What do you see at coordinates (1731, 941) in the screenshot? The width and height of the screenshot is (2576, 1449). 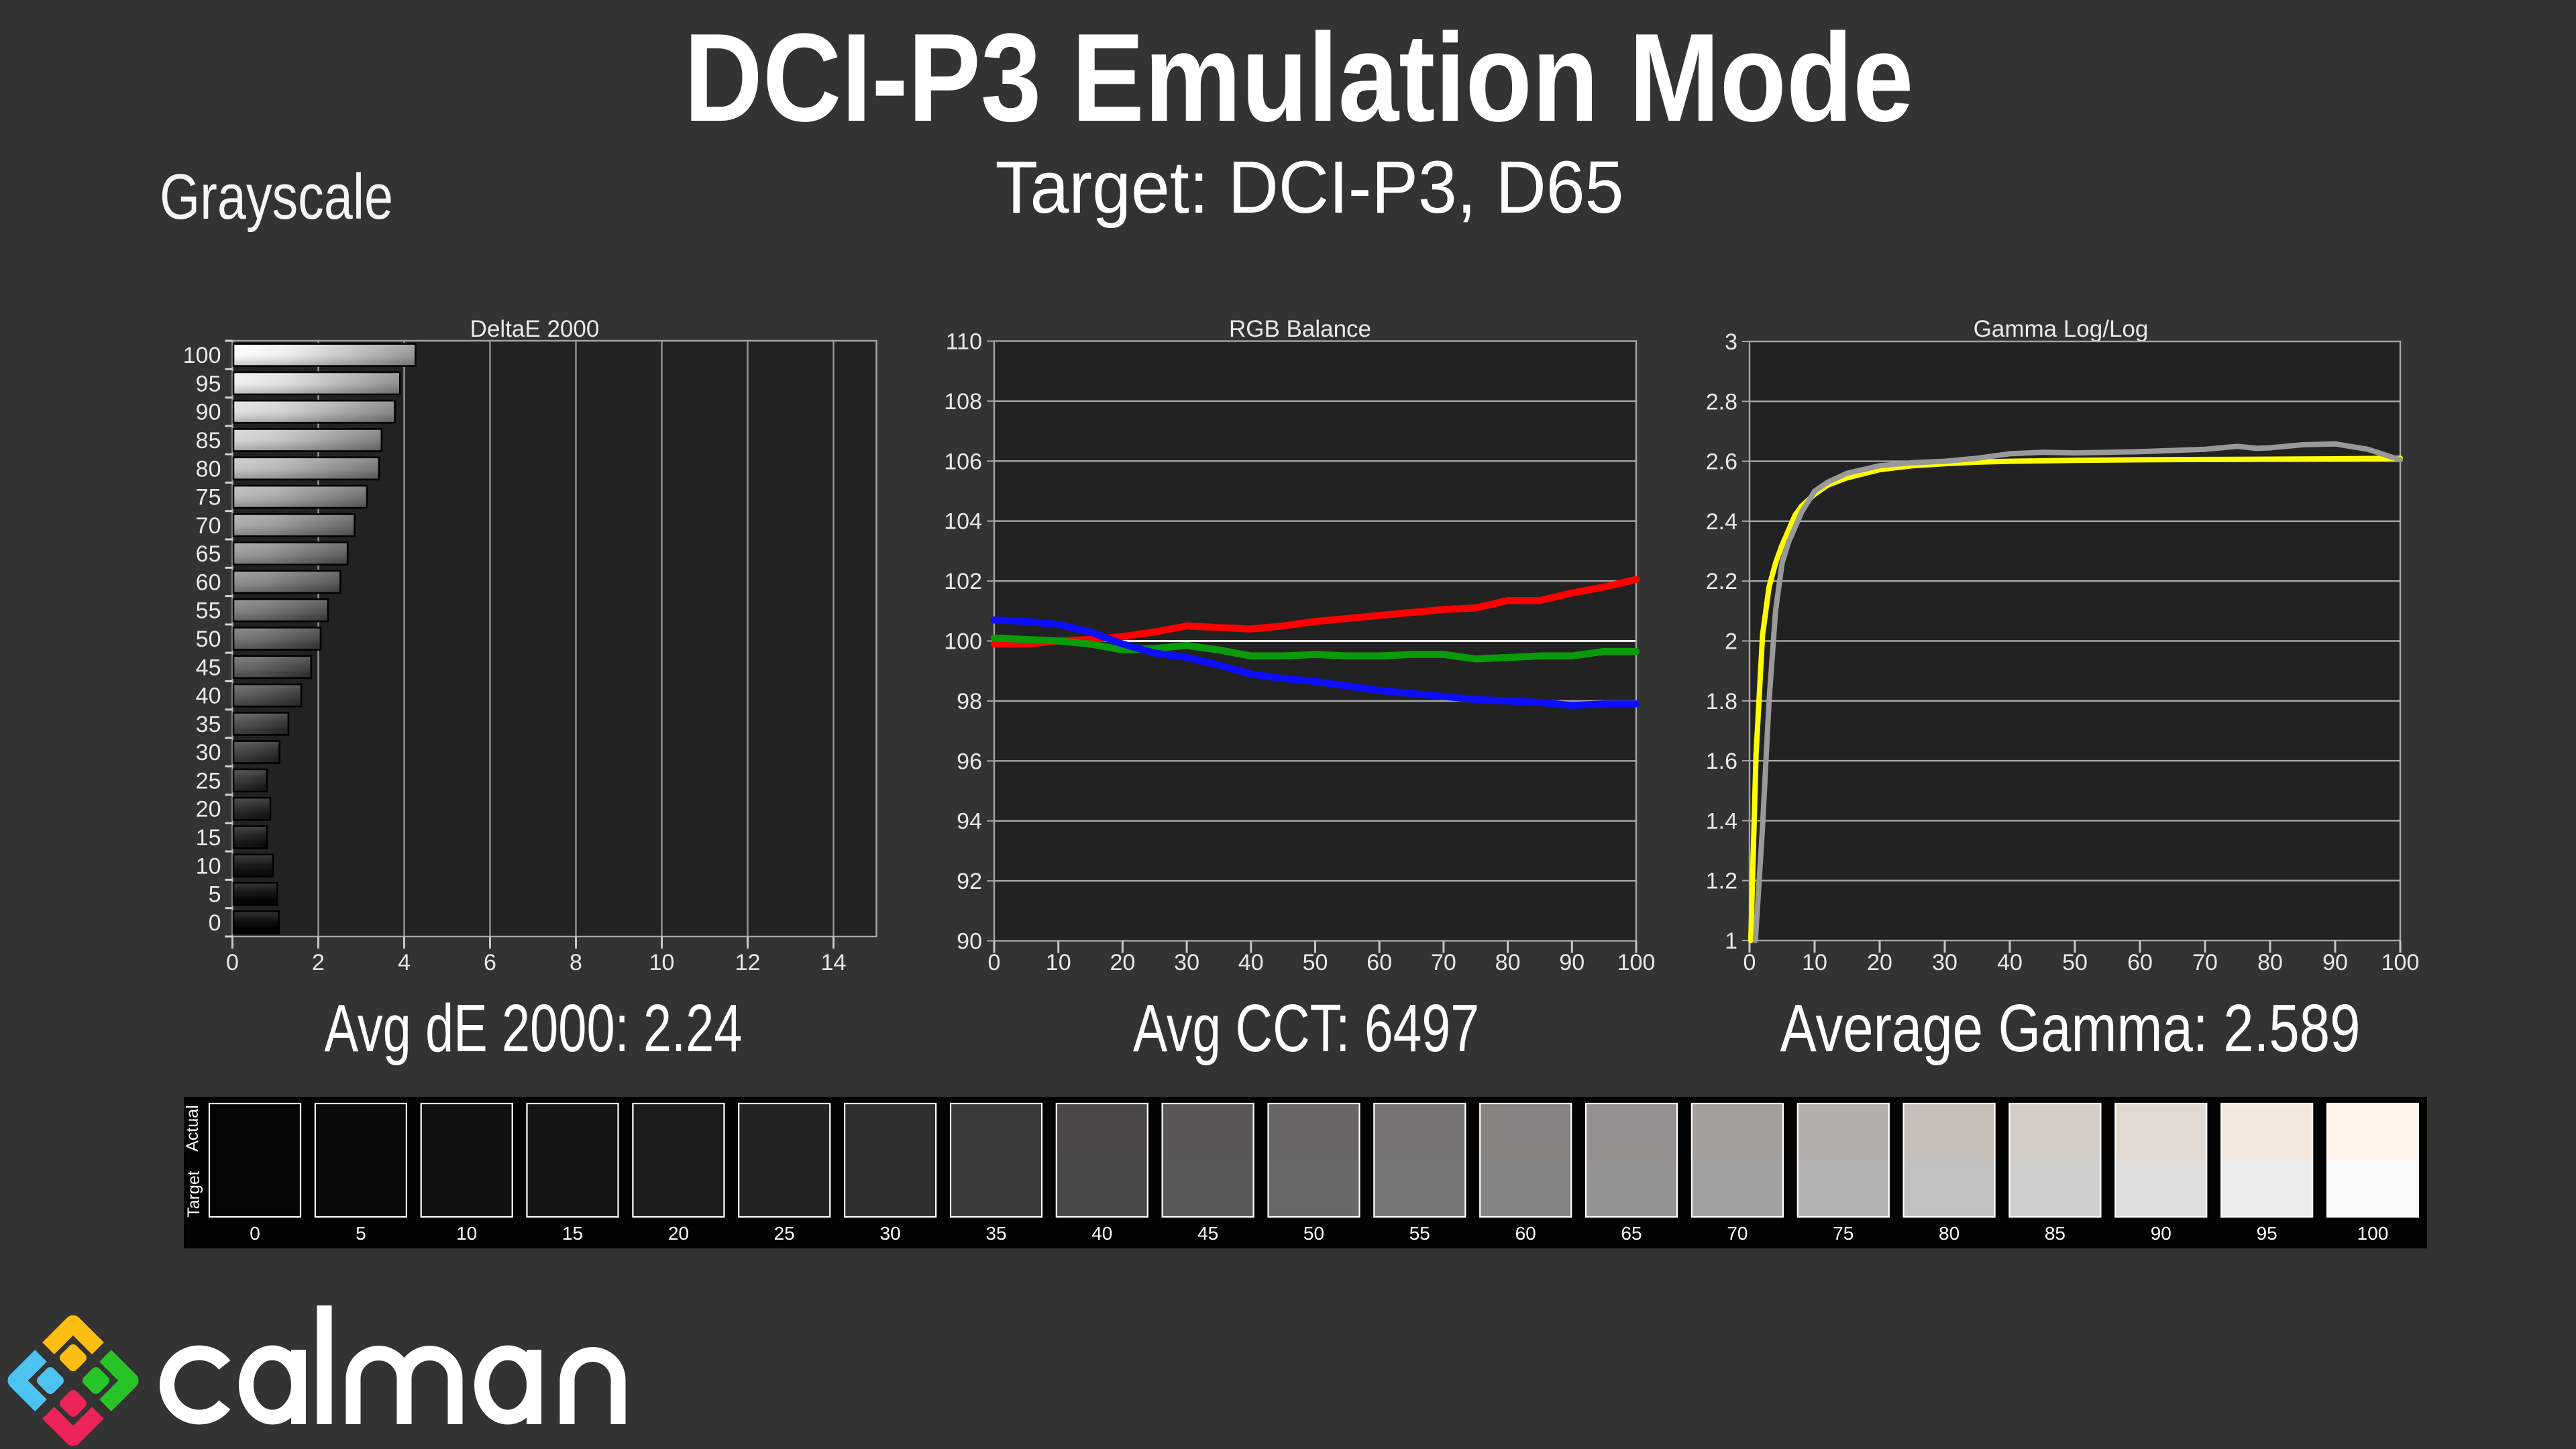 I see `svg-text: 1` at bounding box center [1731, 941].